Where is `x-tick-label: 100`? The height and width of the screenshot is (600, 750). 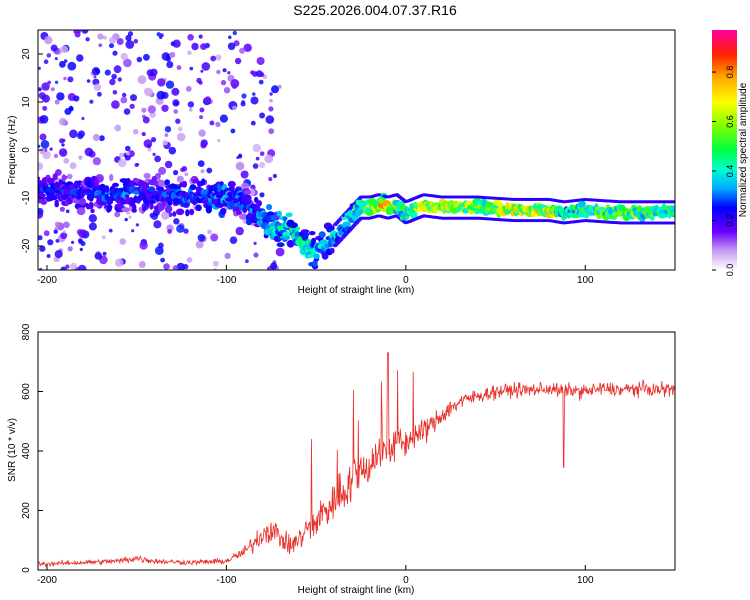
x-tick-label: 100 is located at coordinates (585, 580).